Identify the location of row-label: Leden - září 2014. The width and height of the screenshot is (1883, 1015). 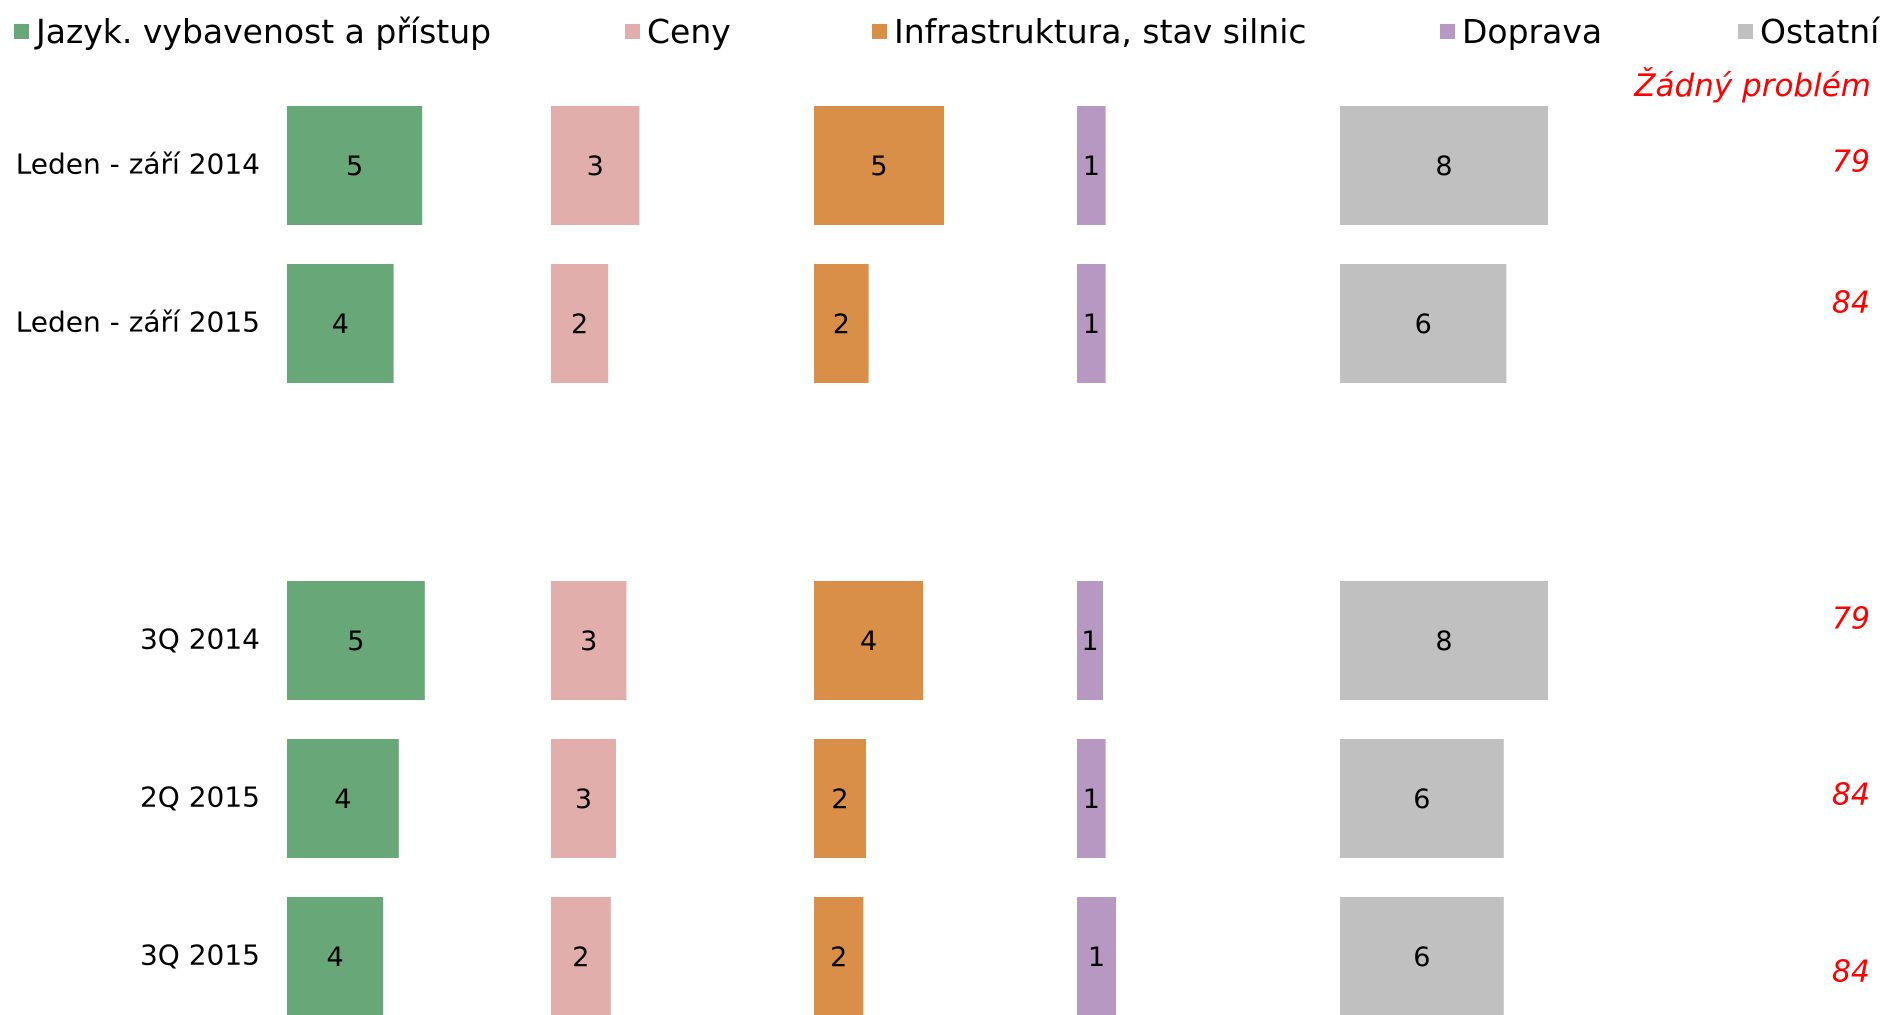
(138, 164).